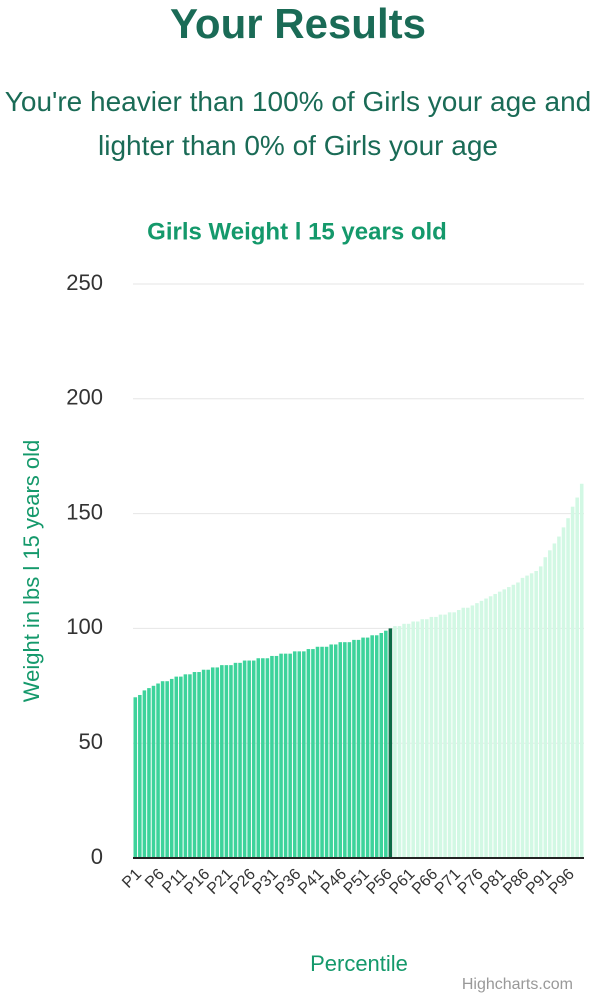  I want to click on x-axis-title: Percentile, so click(359, 963).